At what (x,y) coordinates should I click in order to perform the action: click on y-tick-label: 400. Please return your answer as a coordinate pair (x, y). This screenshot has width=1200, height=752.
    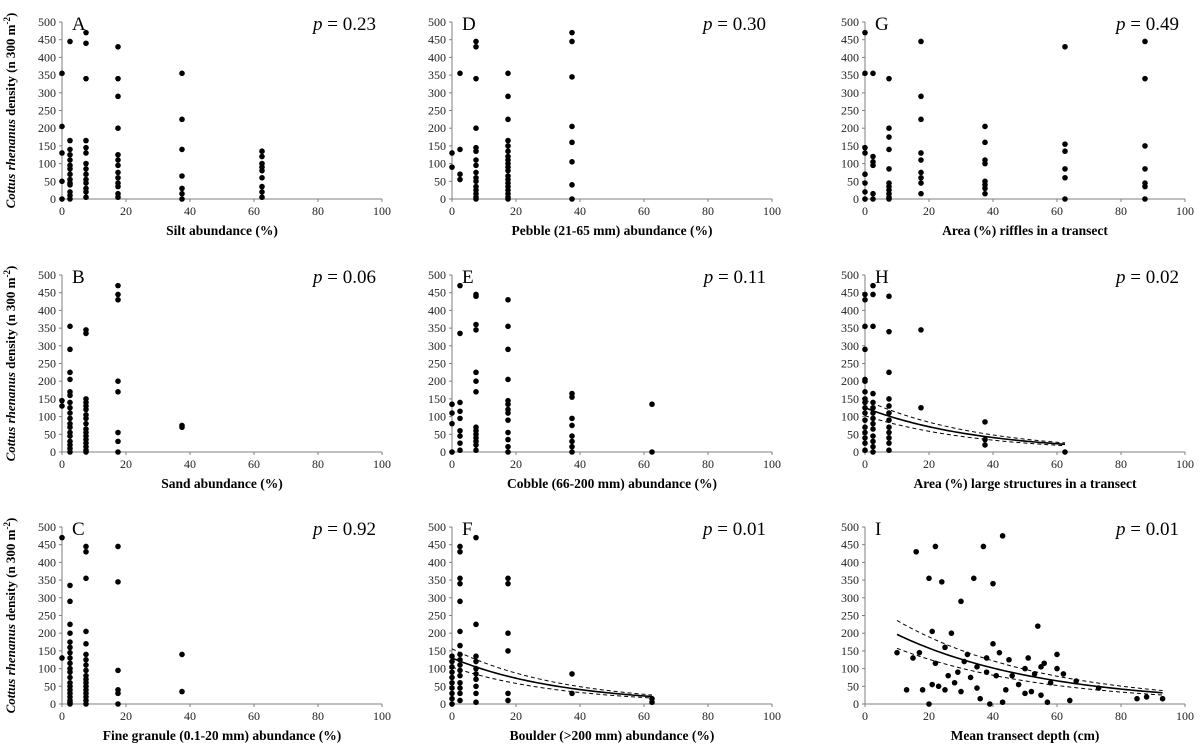
    Looking at the image, I should click on (437, 310).